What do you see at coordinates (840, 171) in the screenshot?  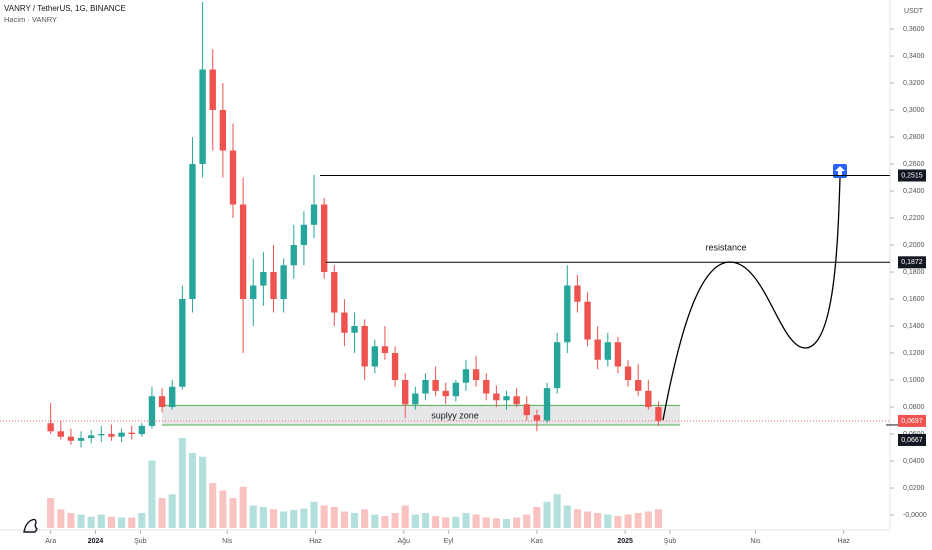 I see `arrow-glyph` at bounding box center [840, 171].